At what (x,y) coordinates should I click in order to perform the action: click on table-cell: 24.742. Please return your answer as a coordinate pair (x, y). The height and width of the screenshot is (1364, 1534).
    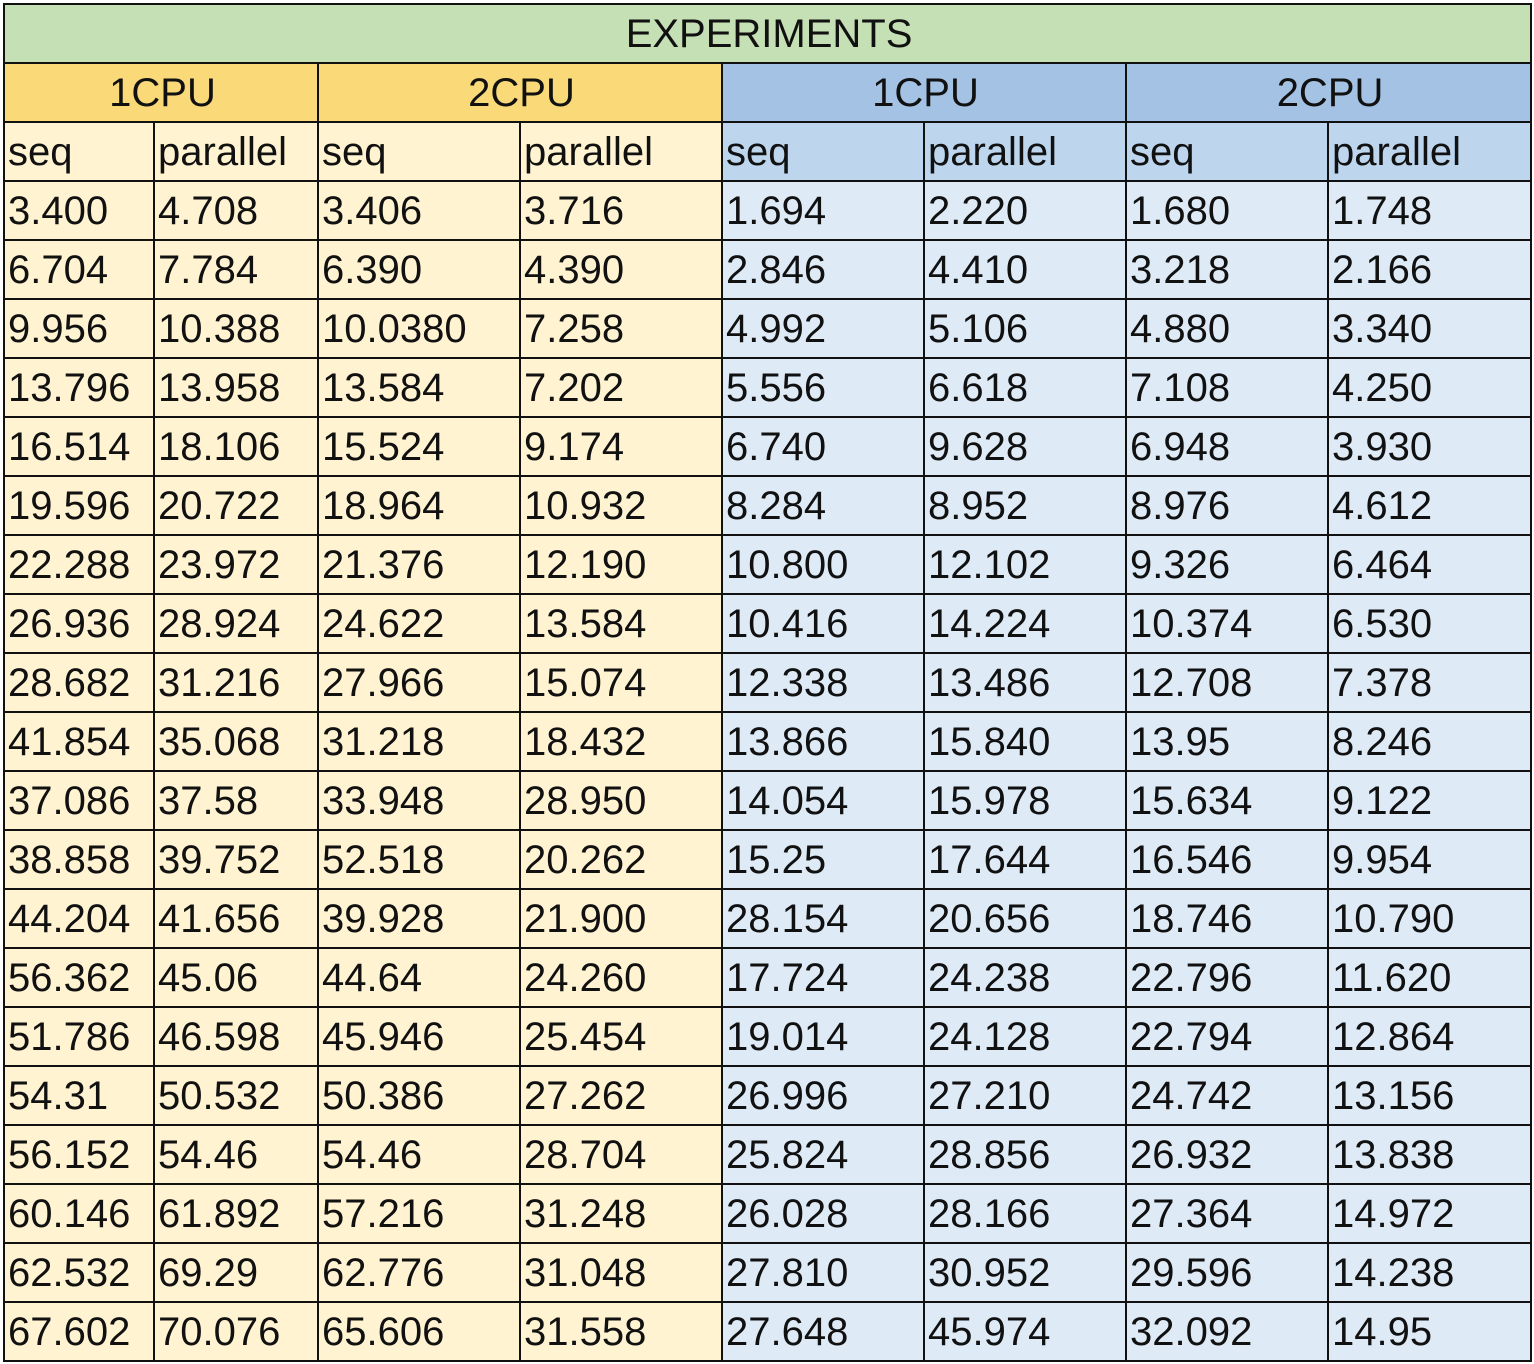
    Looking at the image, I should click on (1227, 1095).